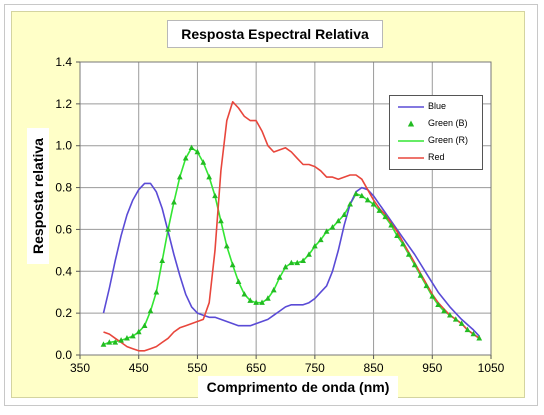 This screenshot has height=415, width=544. What do you see at coordinates (374, 368) in the screenshot?
I see `x-tick-label: 850` at bounding box center [374, 368].